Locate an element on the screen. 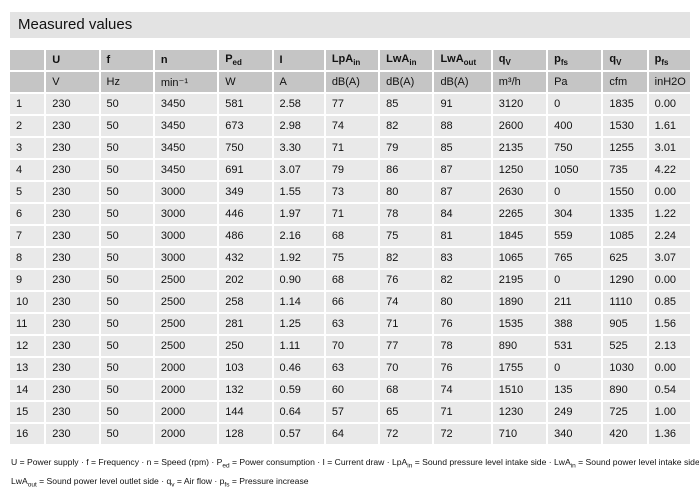 The width and height of the screenshot is (699, 500). table-cell: 82 is located at coordinates (406, 126).